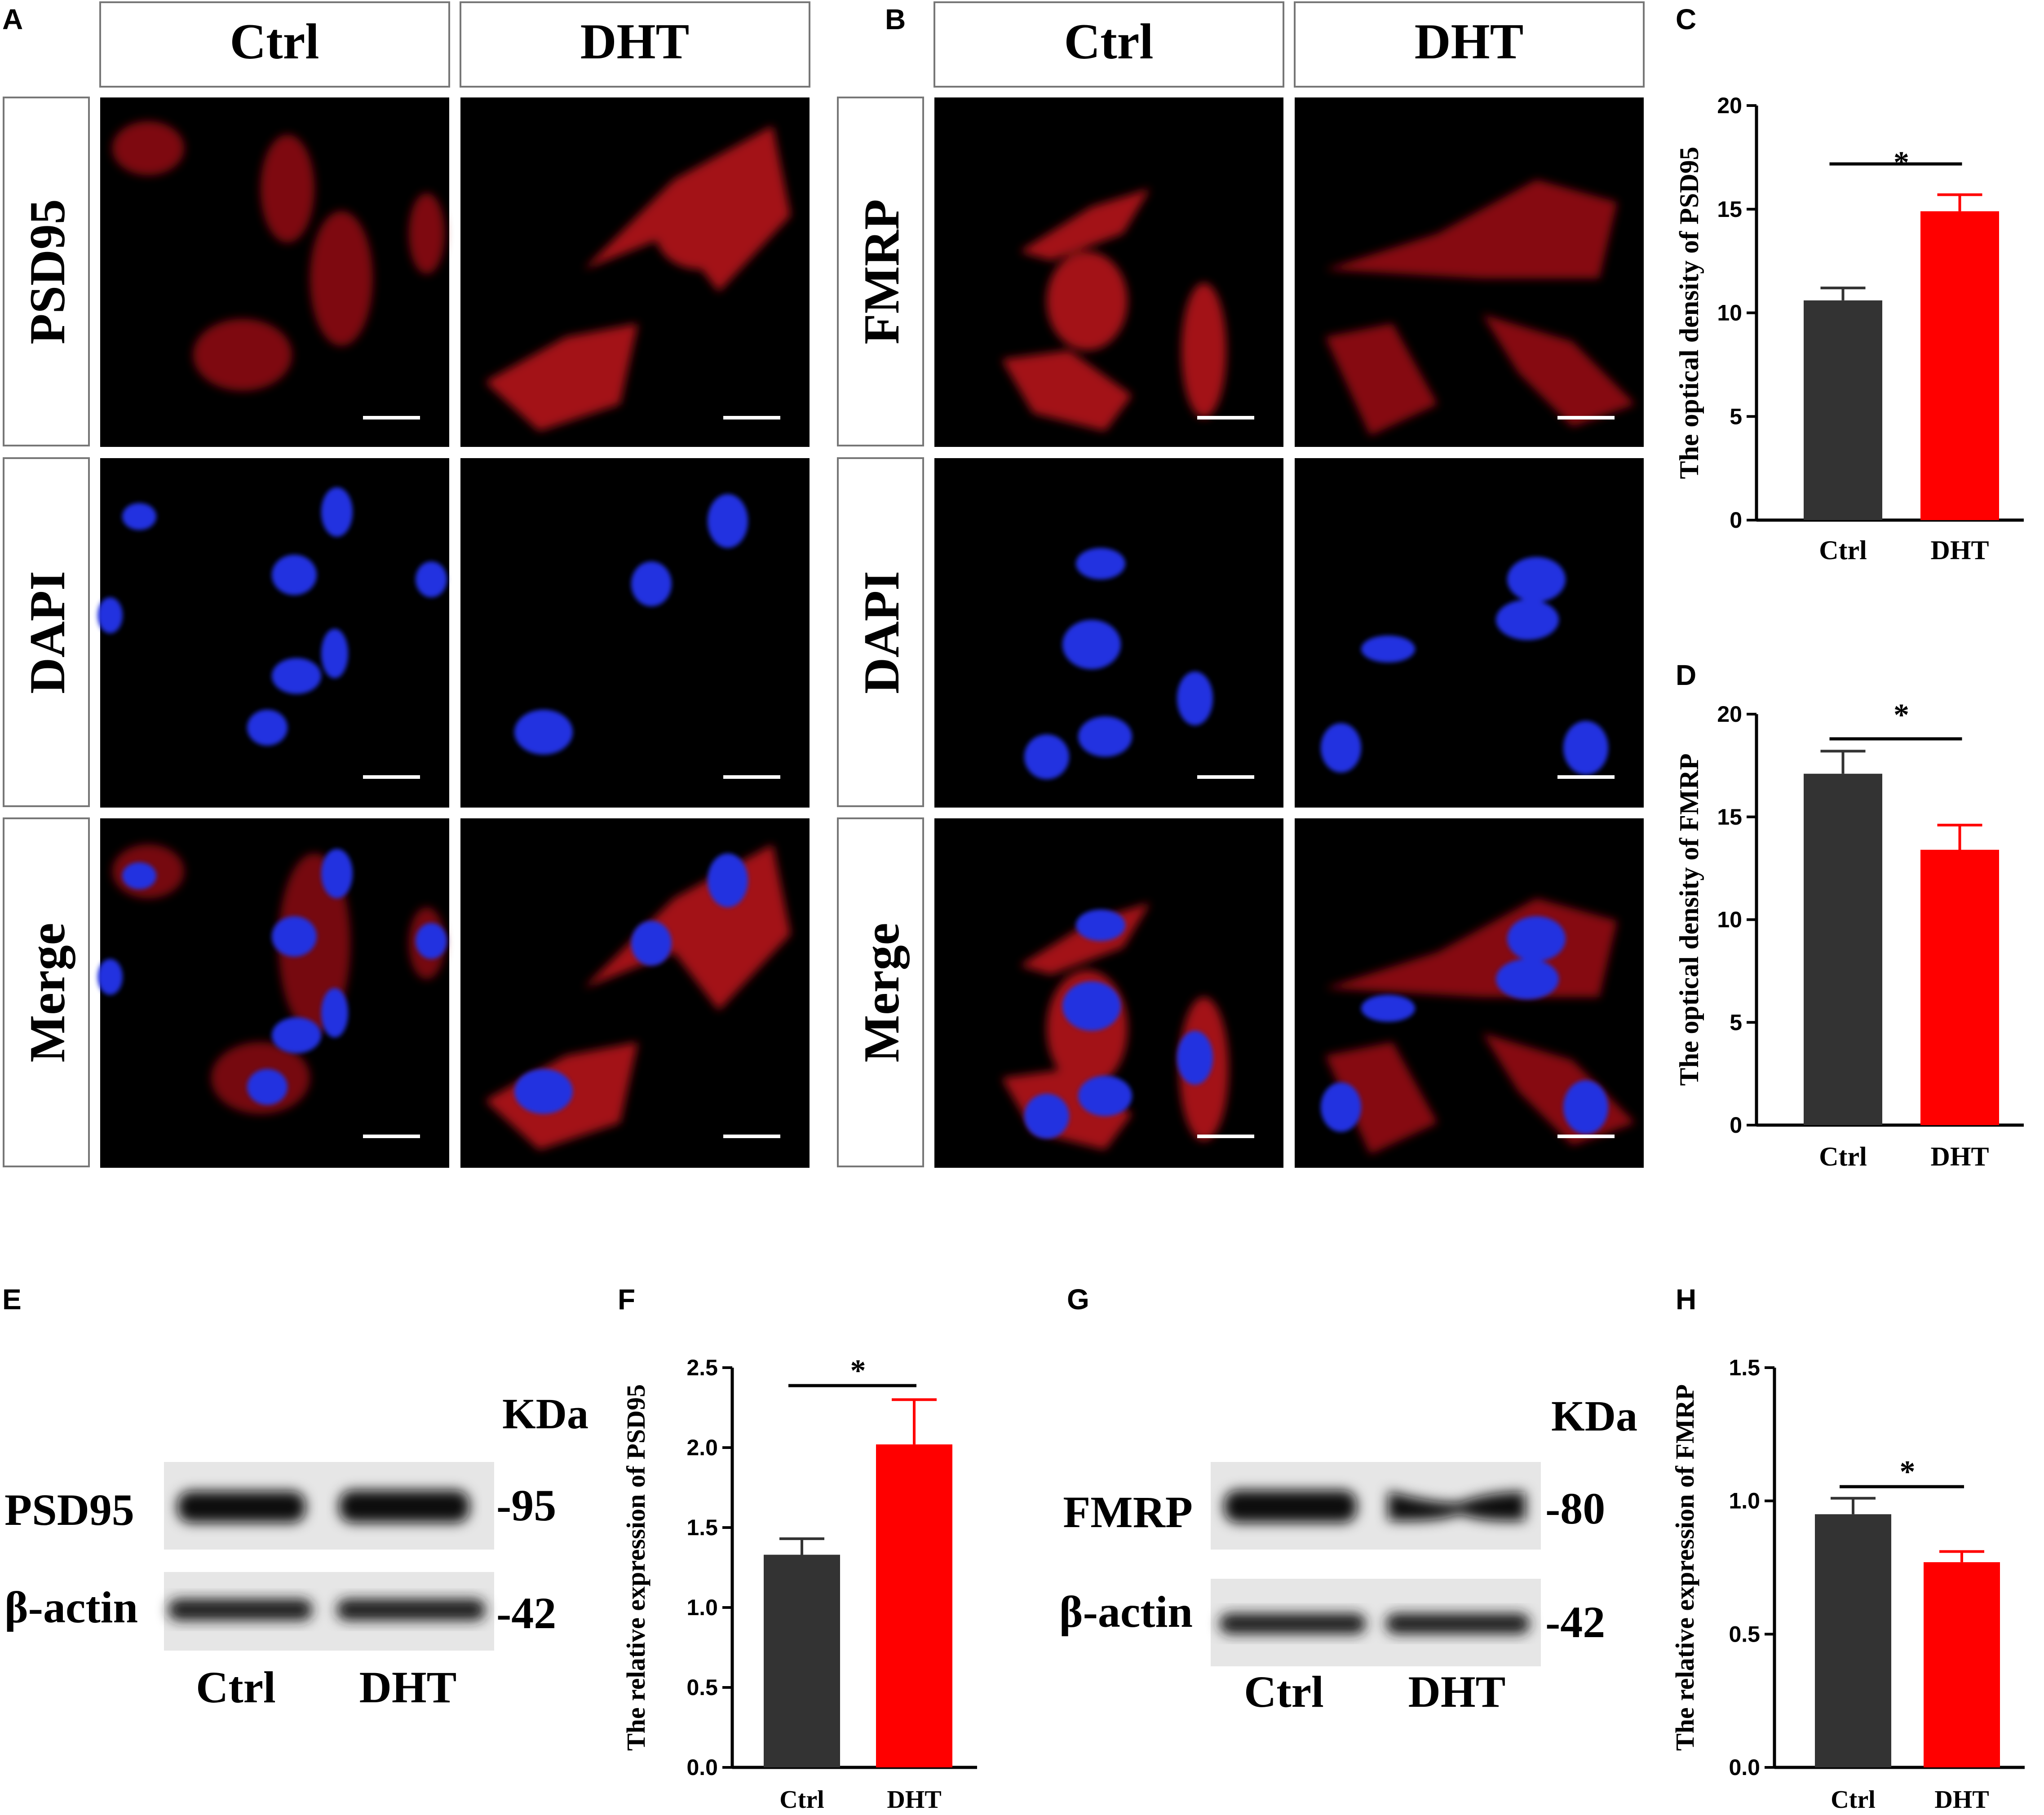 This screenshot has width=2044, height=1815. Describe the element at coordinates (411, 1610) in the screenshot. I see `blot-band-actin-dht` at that location.